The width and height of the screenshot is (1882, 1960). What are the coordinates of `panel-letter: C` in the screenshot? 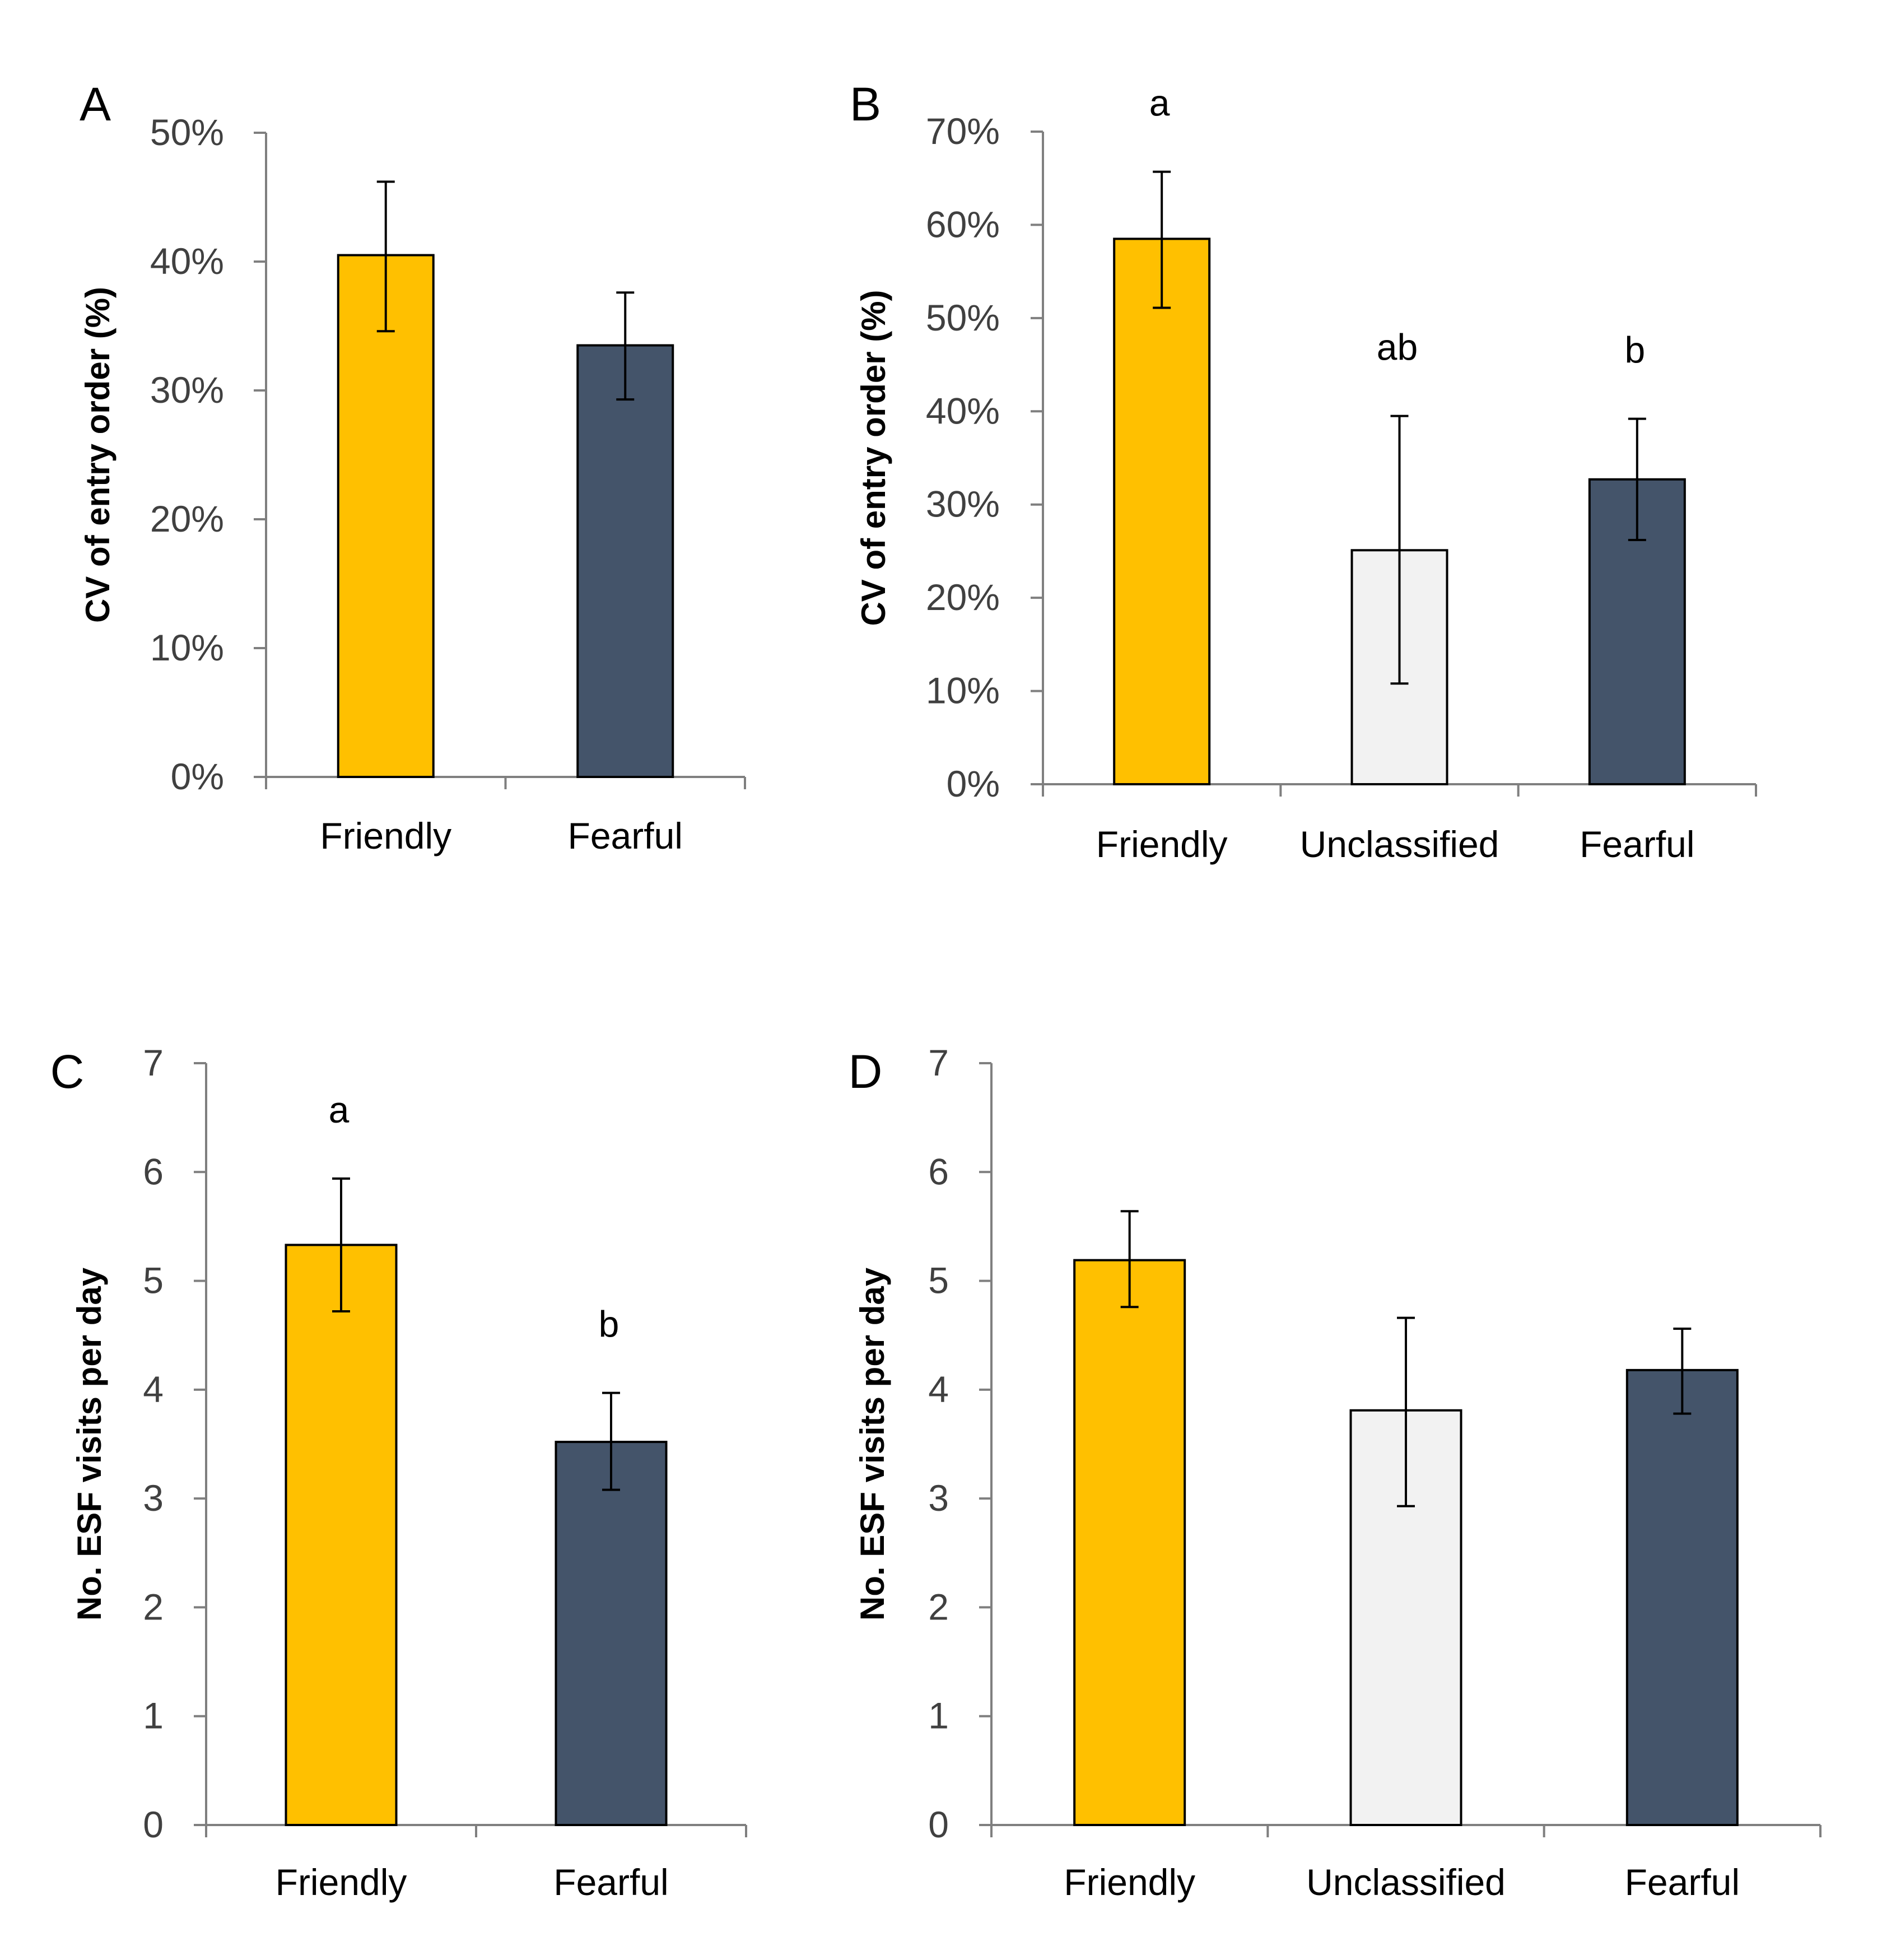 It's located at (67, 1071).